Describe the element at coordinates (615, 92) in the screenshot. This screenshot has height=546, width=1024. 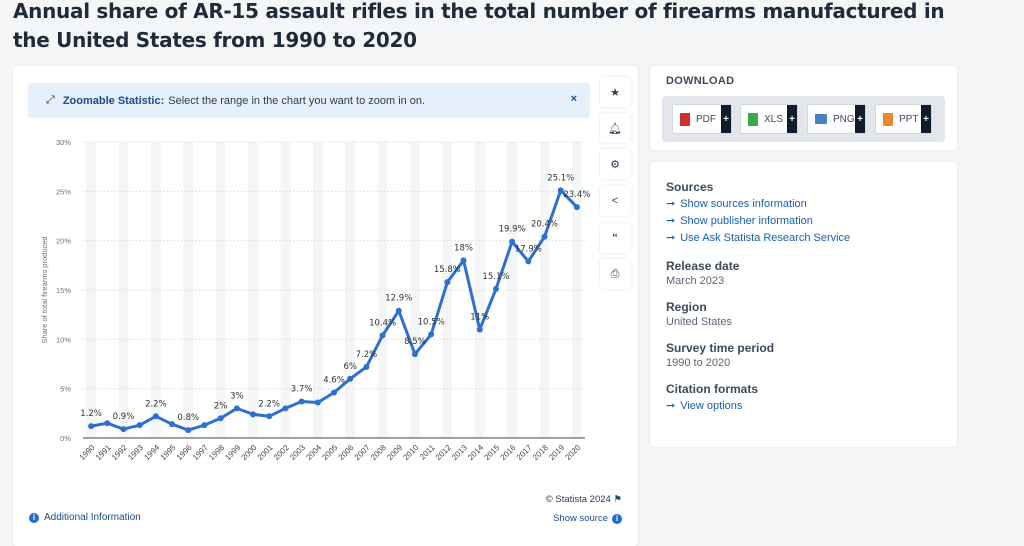
I see `favorite-button: ★` at that location.